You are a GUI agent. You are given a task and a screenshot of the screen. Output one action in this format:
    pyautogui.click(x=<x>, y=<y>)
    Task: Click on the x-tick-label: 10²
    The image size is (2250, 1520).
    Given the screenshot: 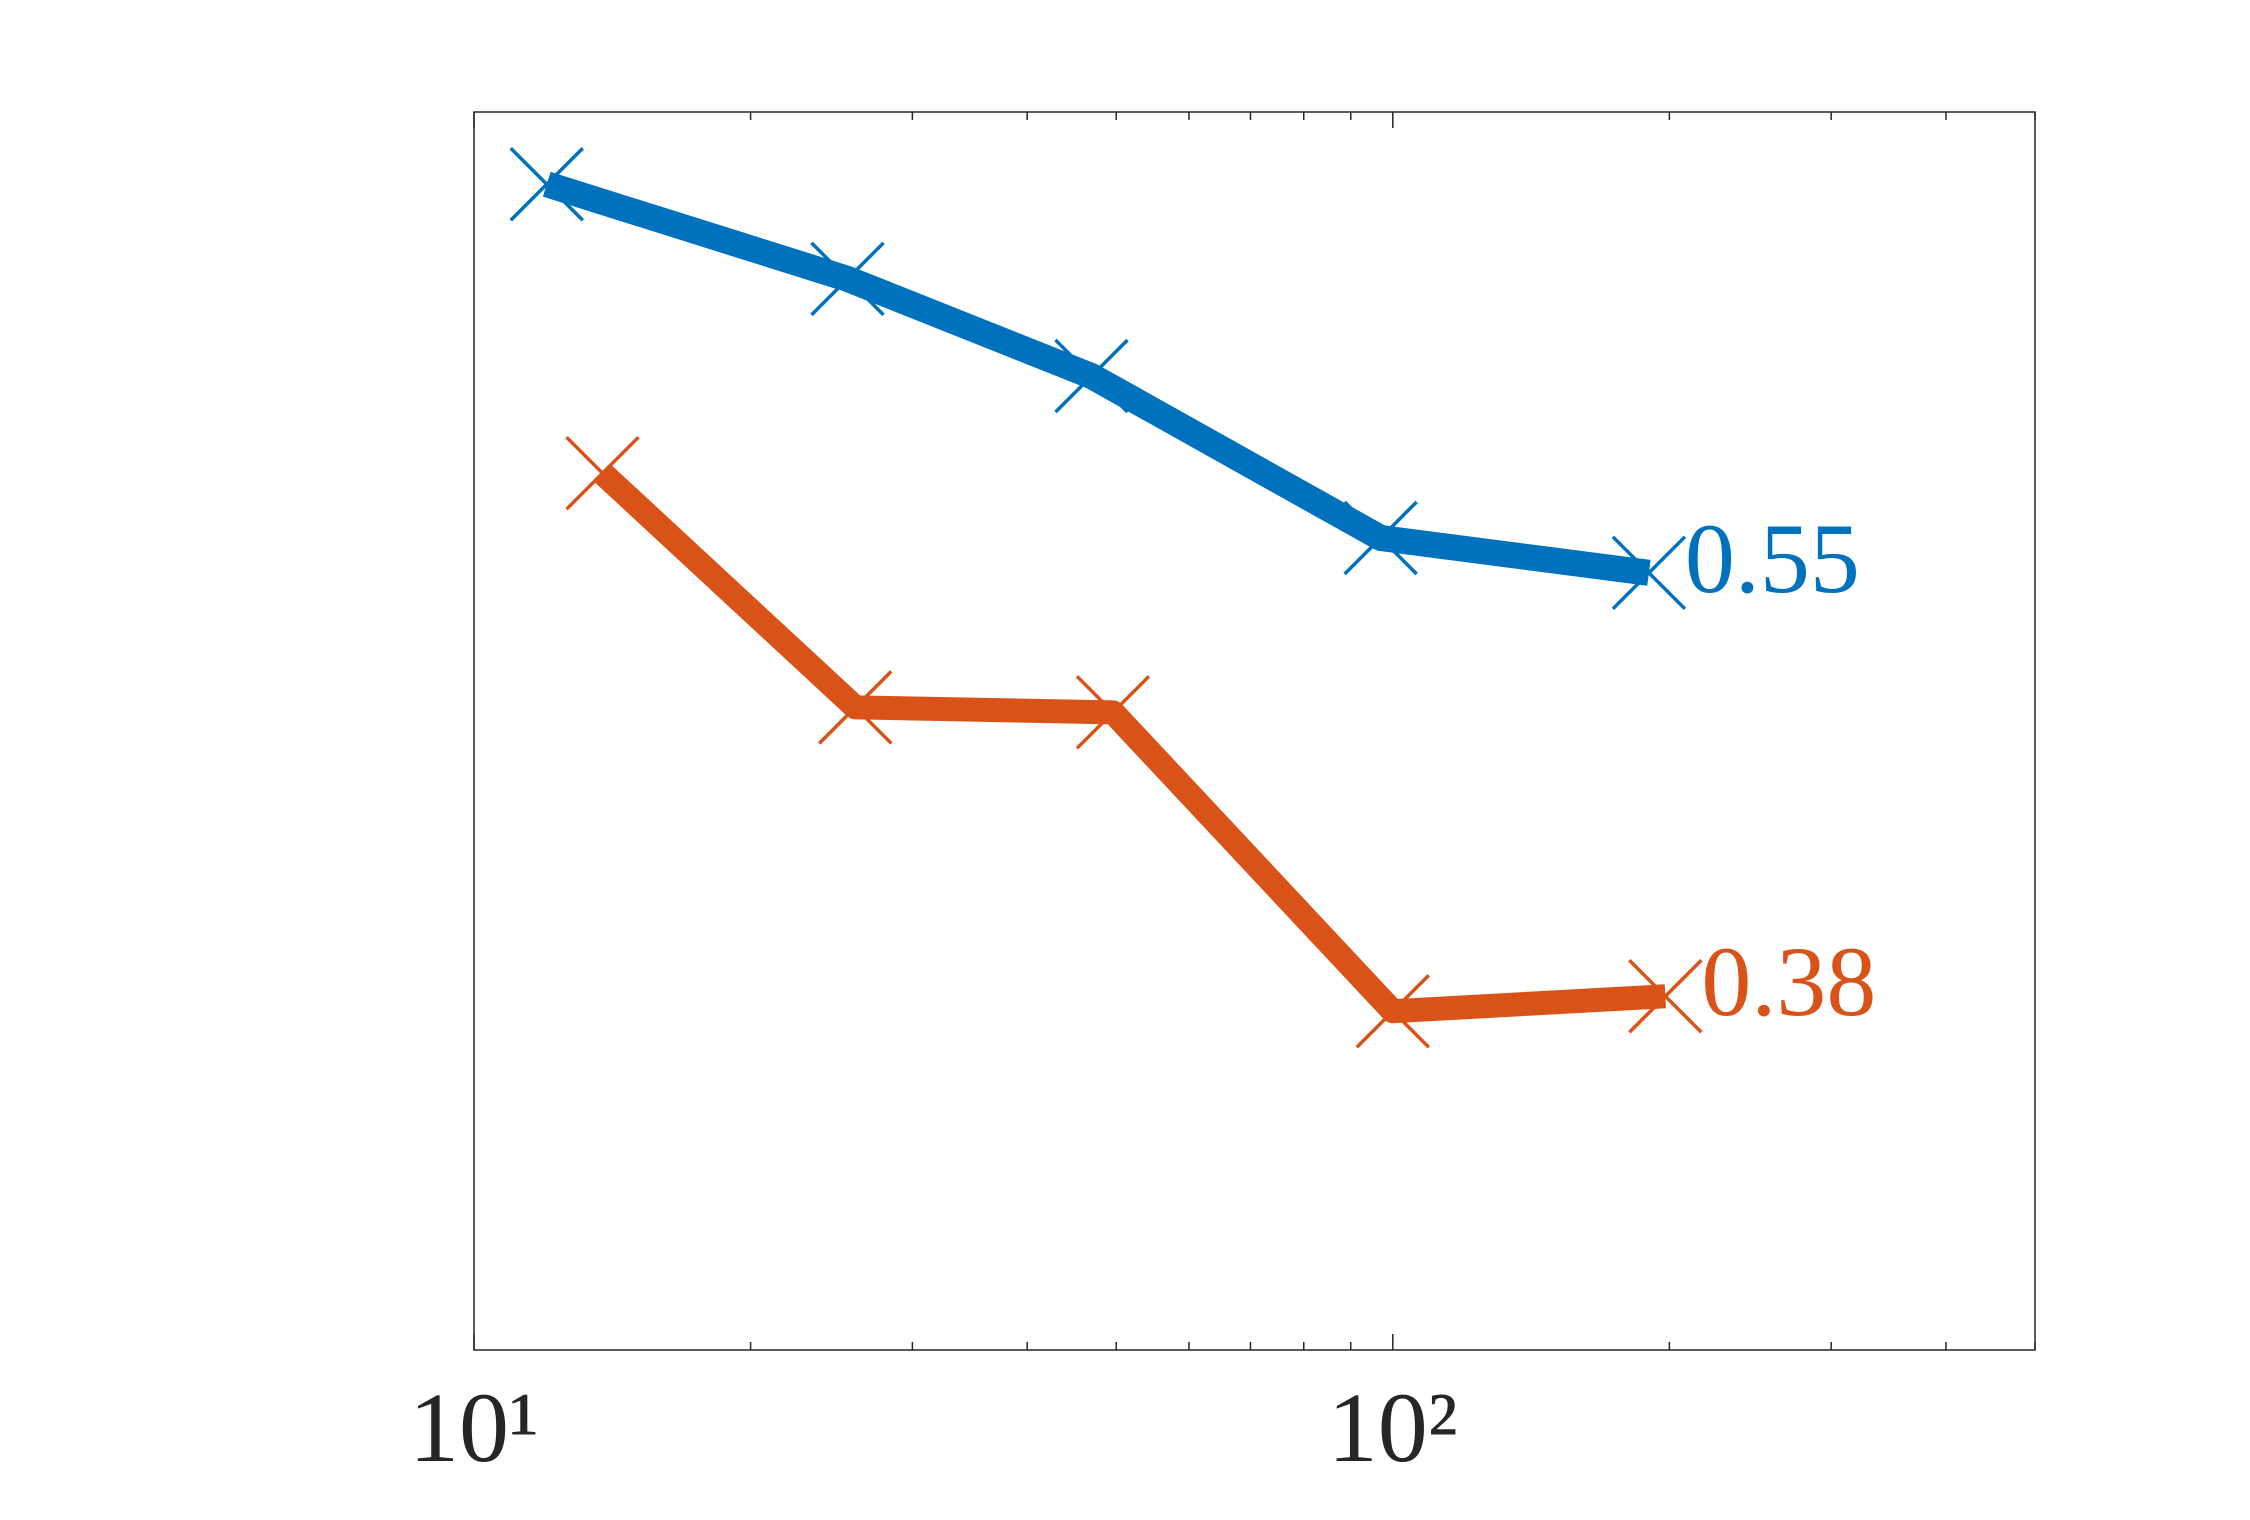 What is the action you would take?
    pyautogui.click(x=1393, y=1427)
    